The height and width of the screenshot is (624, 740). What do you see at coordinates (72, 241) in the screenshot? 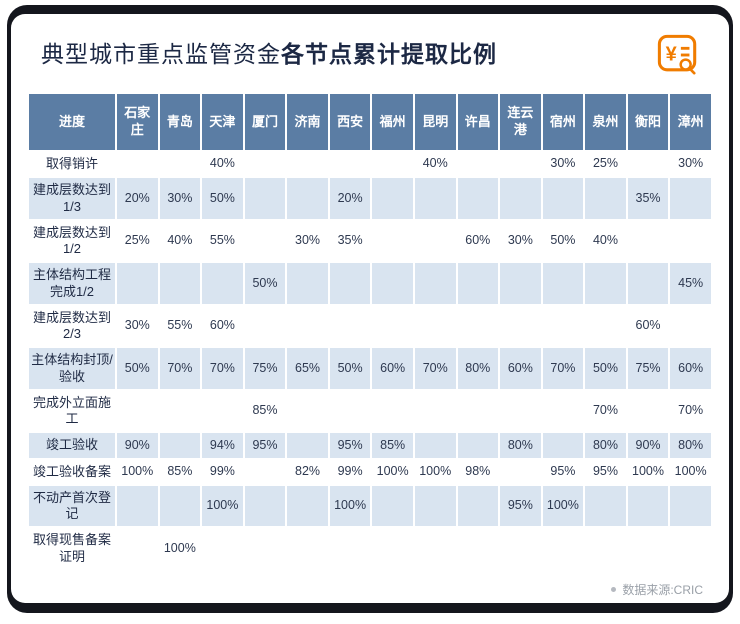
I see `milestone-label: 建成层数达到1/2` at bounding box center [72, 241].